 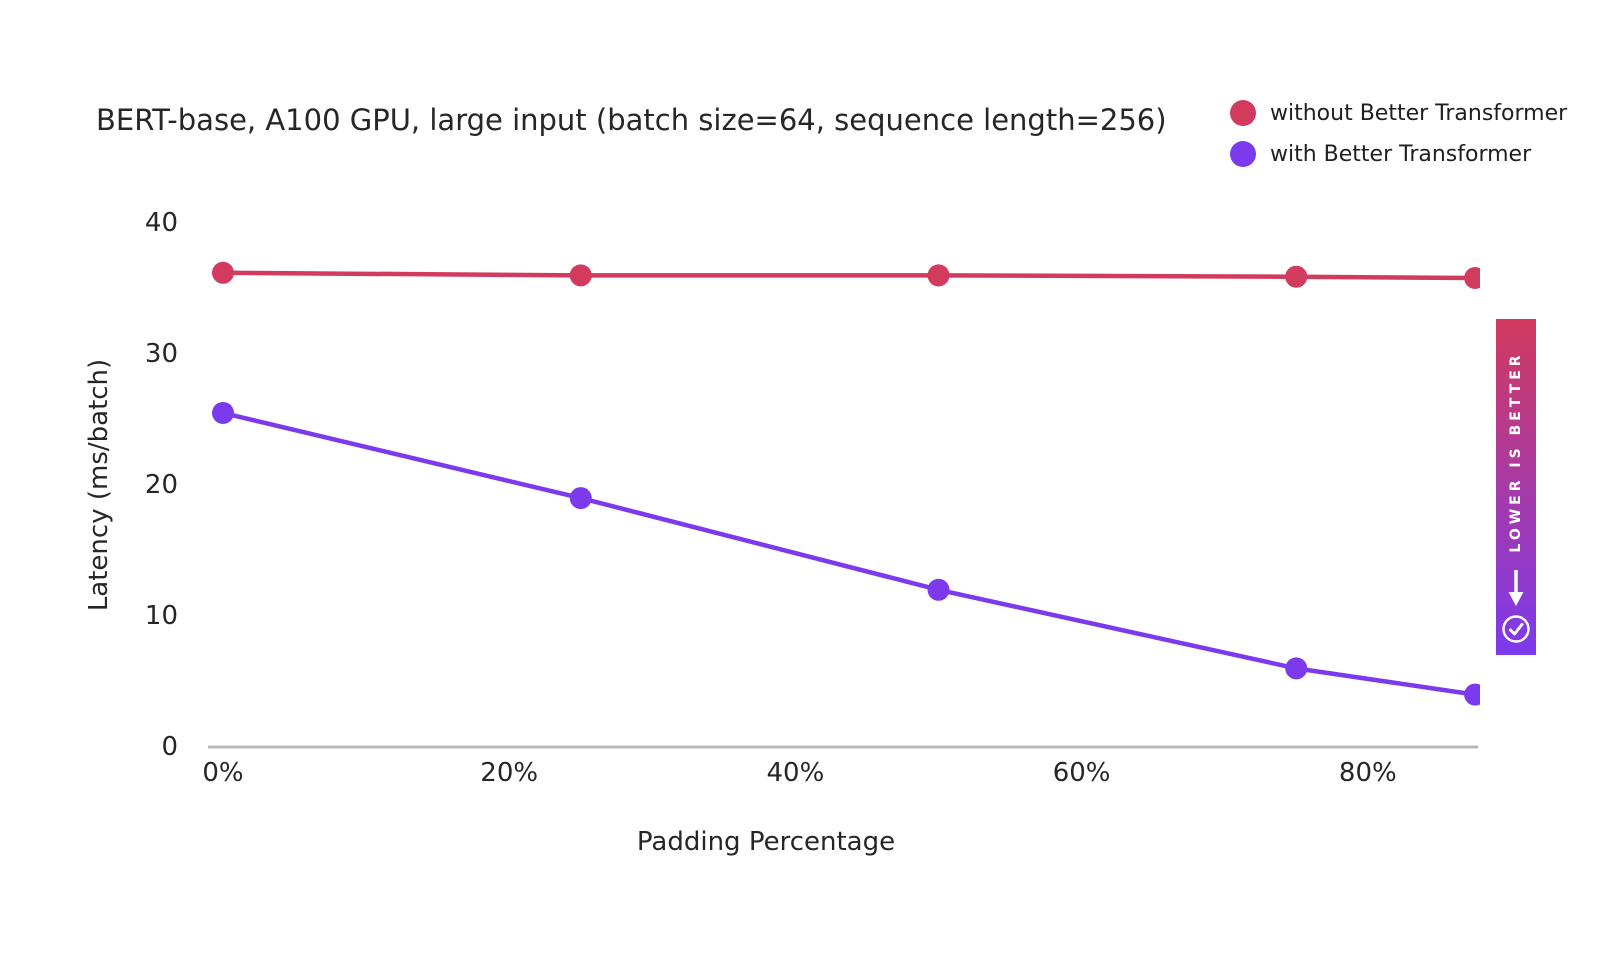 I want to click on legend-label: without Better Transformer, so click(x=1419, y=113).